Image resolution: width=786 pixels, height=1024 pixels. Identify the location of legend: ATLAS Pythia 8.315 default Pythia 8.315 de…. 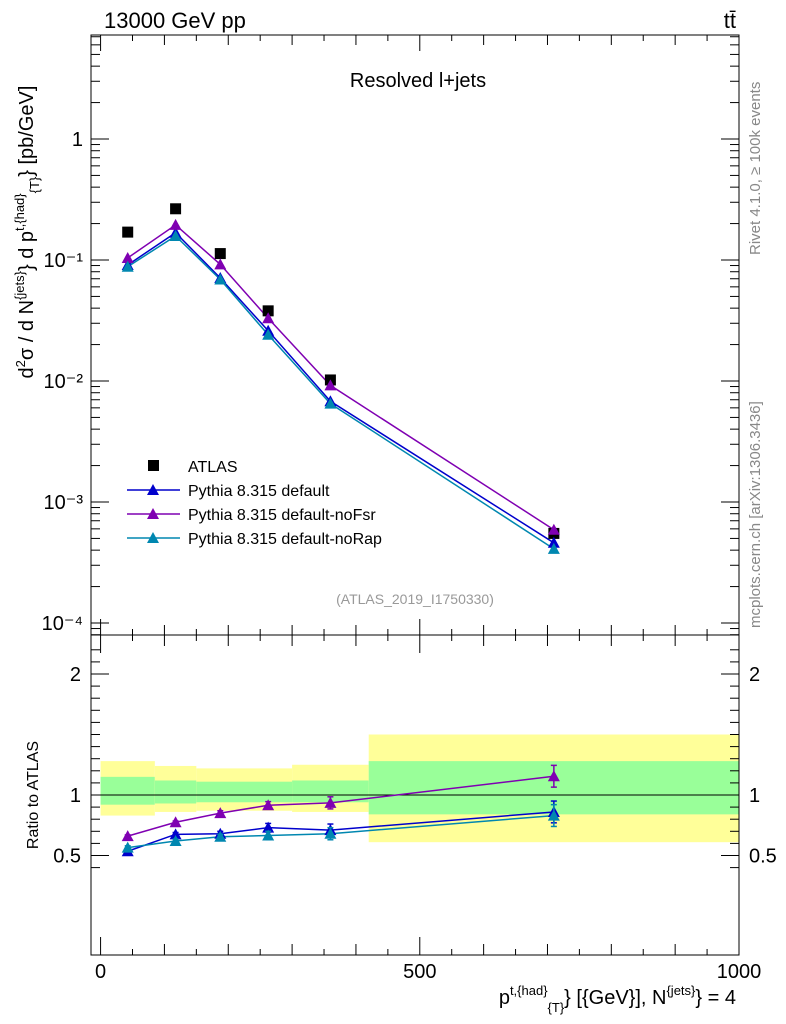
(254, 503).